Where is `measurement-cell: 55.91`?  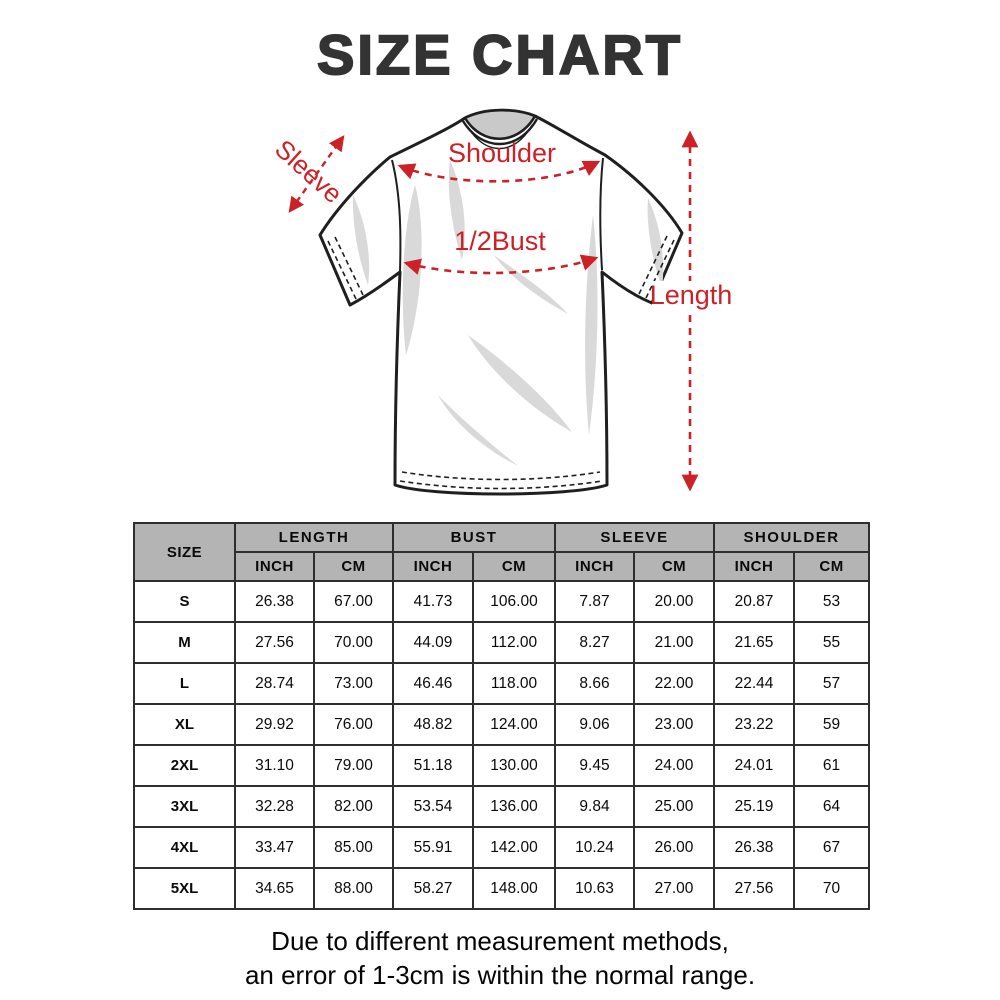
measurement-cell: 55.91 is located at coordinates (433, 847).